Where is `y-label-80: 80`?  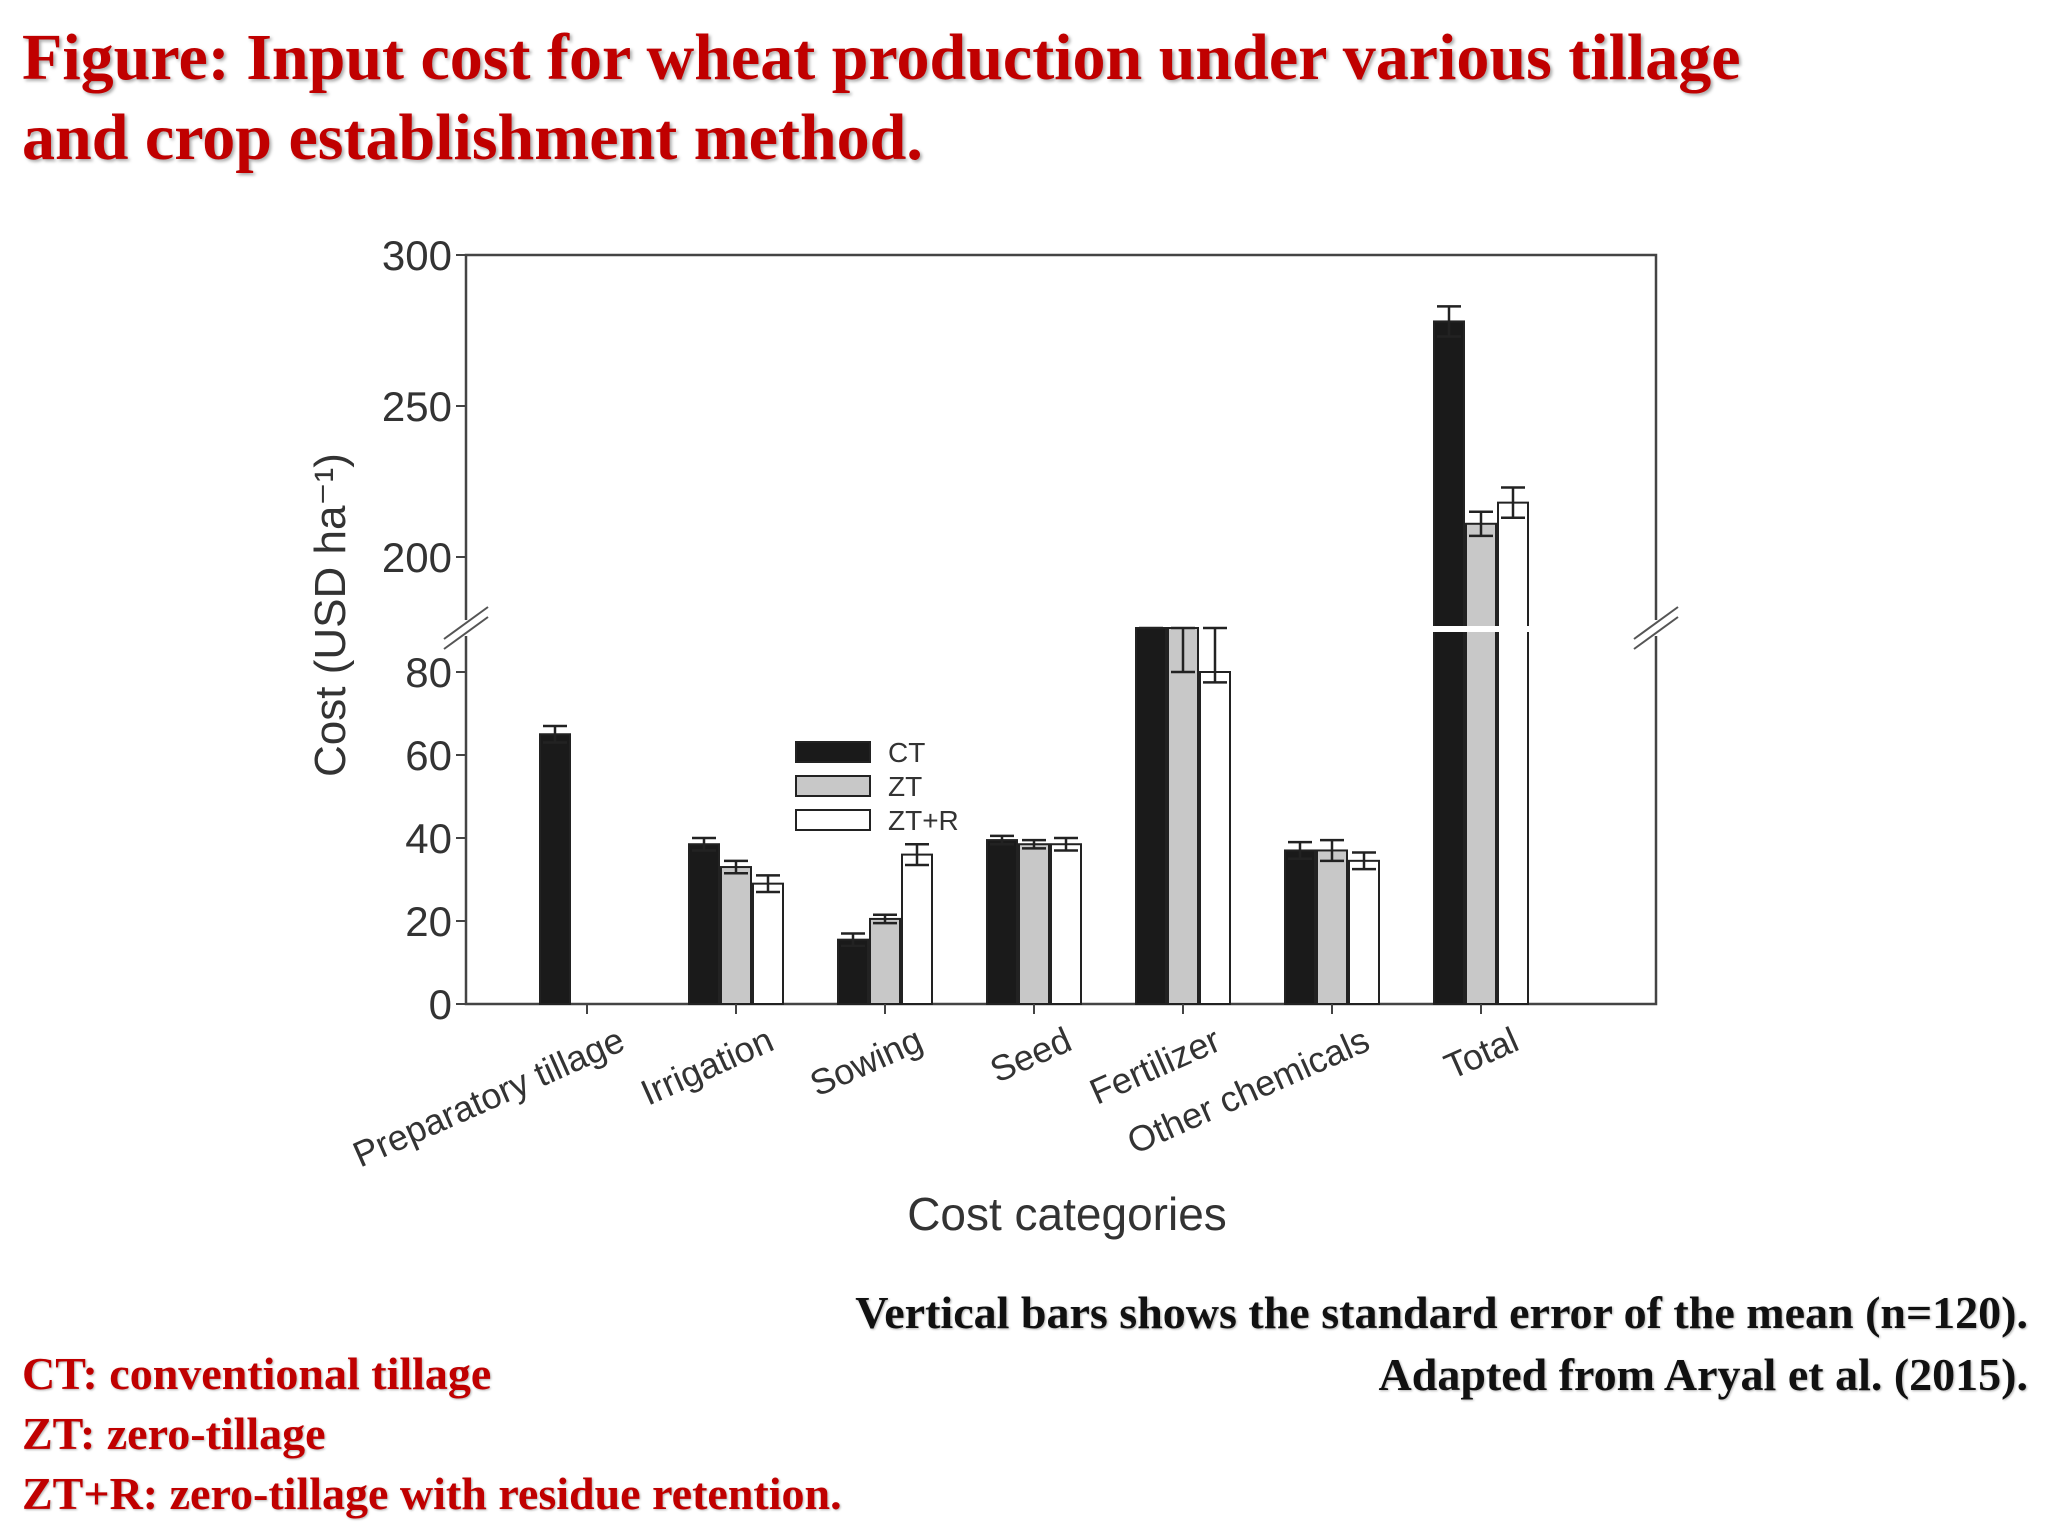
y-label-80: 80 is located at coordinates (428, 672).